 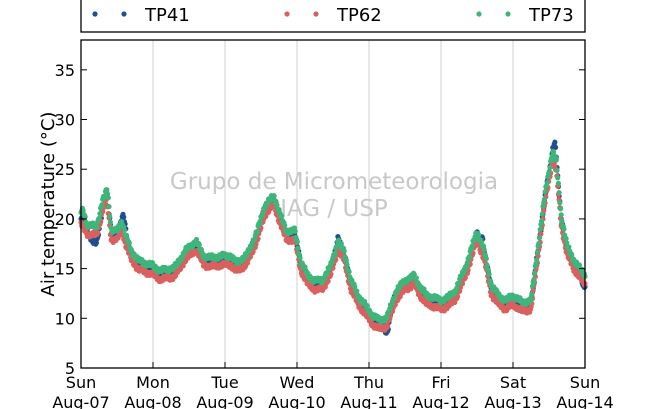 I want to click on y-tick-label: 5, so click(x=70, y=368).